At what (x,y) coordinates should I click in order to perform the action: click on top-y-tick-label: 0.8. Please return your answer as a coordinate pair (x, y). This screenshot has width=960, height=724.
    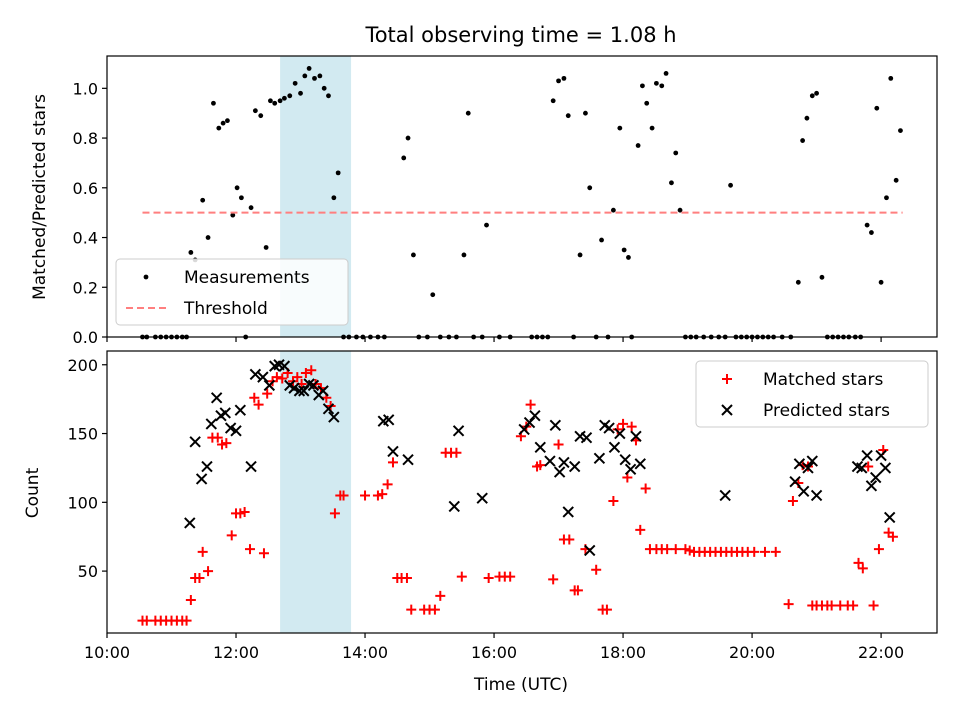
    Looking at the image, I should click on (85, 138).